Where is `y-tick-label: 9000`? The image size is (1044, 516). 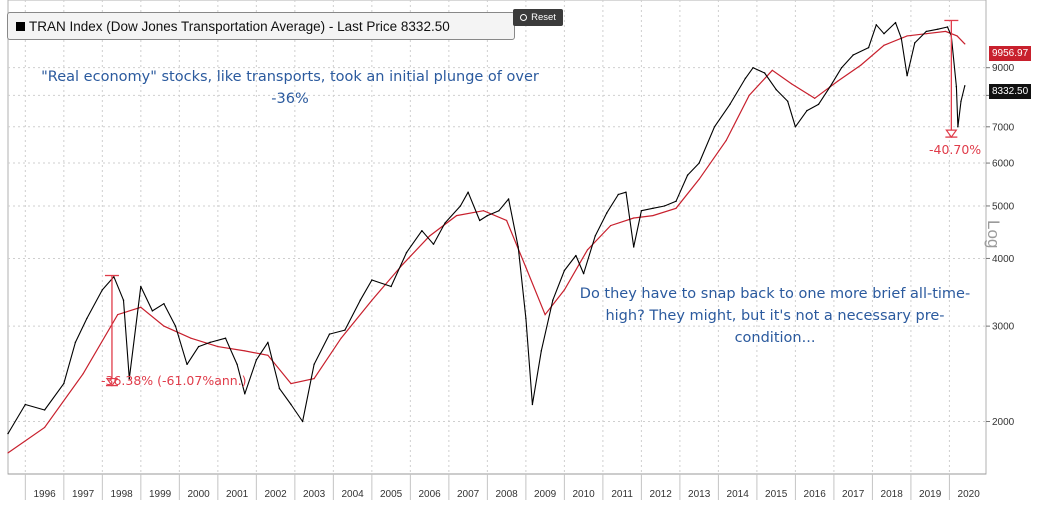
y-tick-label: 9000 is located at coordinates (1003, 68).